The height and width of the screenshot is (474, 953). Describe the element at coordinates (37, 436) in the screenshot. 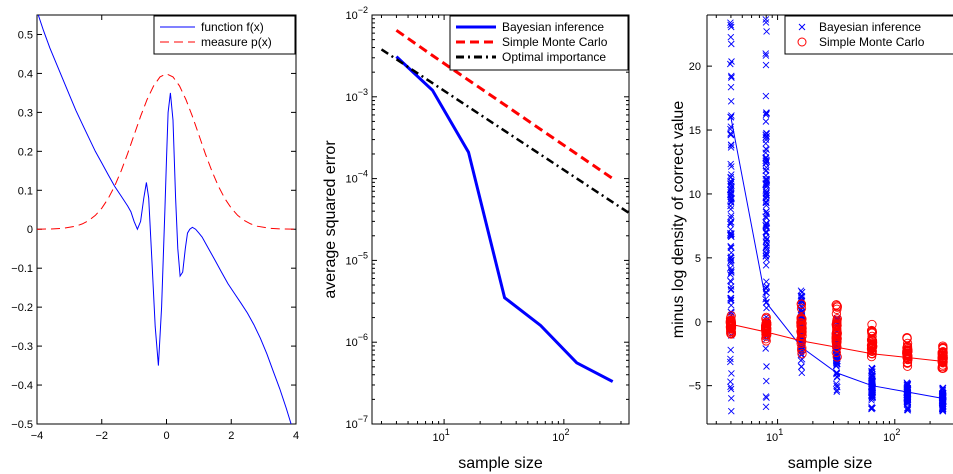

I see `x-tick-label: −4` at that location.